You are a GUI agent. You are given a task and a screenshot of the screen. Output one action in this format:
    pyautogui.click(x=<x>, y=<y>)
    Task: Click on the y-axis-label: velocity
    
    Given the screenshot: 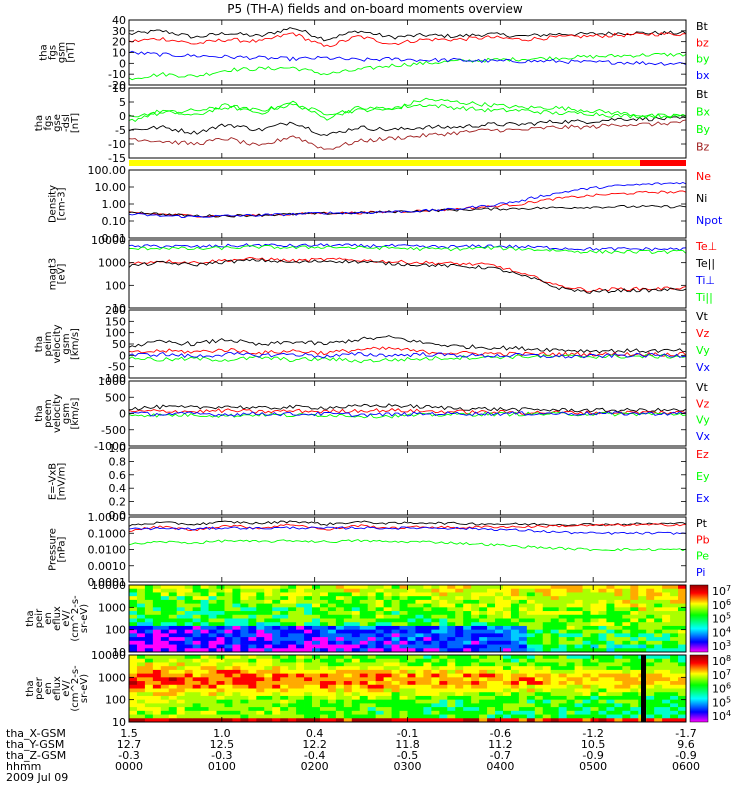 What is the action you would take?
    pyautogui.click(x=57, y=413)
    